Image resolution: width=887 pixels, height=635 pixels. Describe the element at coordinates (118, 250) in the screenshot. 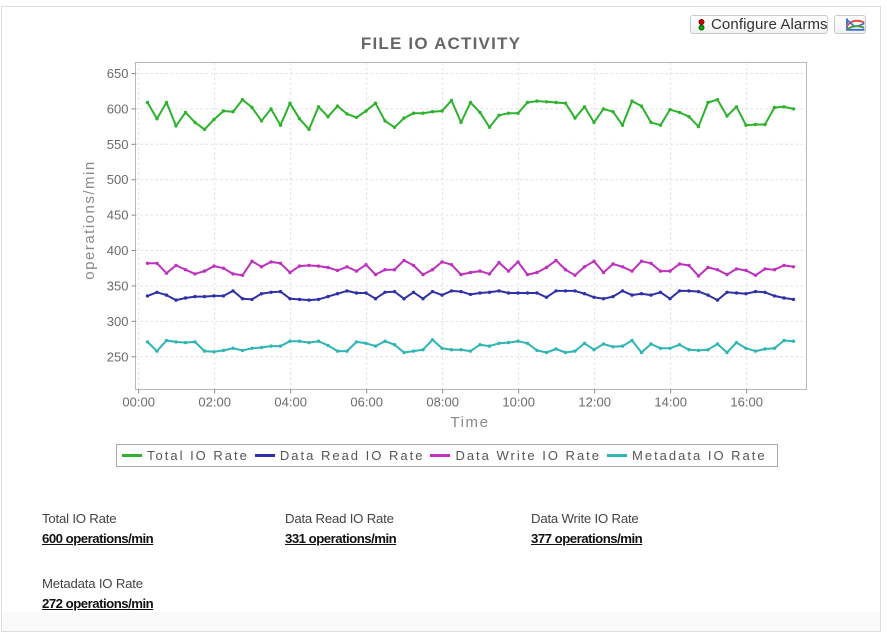

I see `svg-text: 400` at that location.